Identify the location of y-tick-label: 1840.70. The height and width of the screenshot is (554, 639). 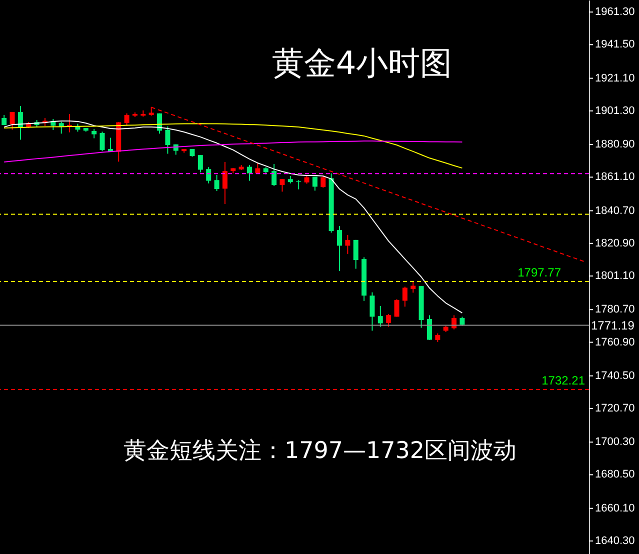
(615, 210).